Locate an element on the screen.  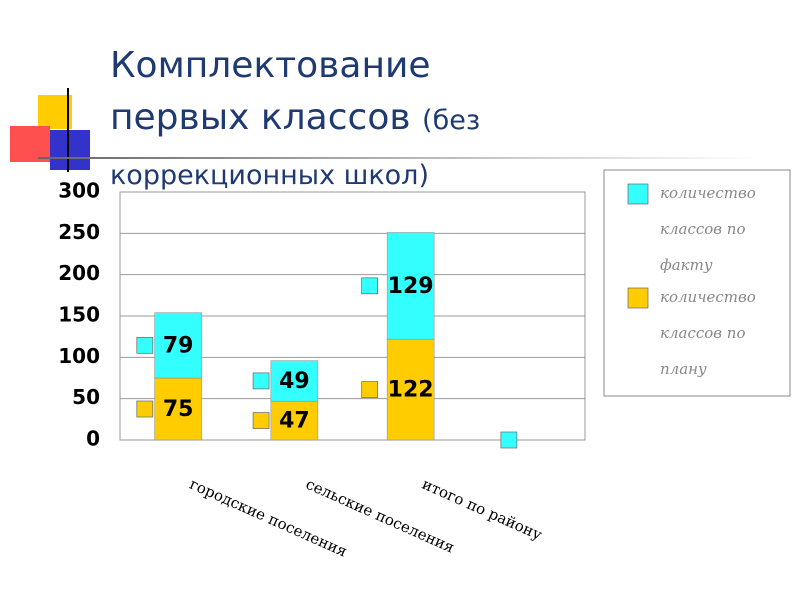
y-tick-label: 300 is located at coordinates (79, 191).